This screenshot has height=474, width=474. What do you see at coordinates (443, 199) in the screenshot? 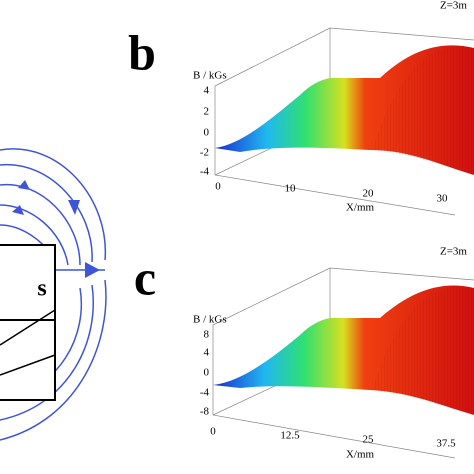
I see `x-tick-label: 30` at bounding box center [443, 199].